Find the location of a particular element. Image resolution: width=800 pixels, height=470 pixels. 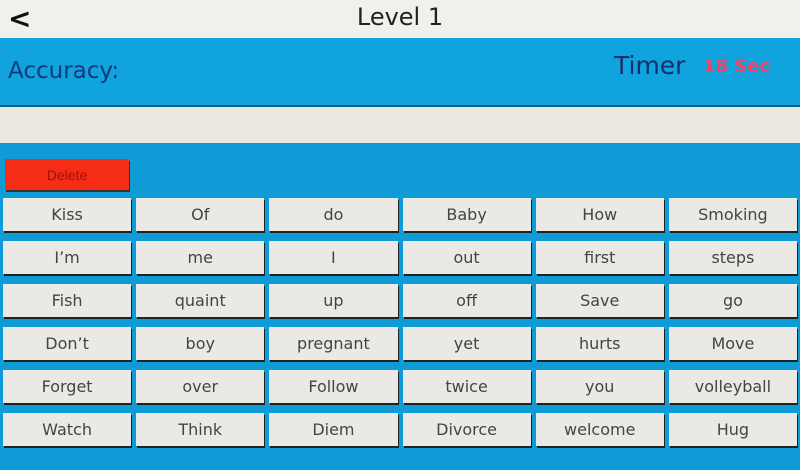

word-button: go is located at coordinates (732, 300).